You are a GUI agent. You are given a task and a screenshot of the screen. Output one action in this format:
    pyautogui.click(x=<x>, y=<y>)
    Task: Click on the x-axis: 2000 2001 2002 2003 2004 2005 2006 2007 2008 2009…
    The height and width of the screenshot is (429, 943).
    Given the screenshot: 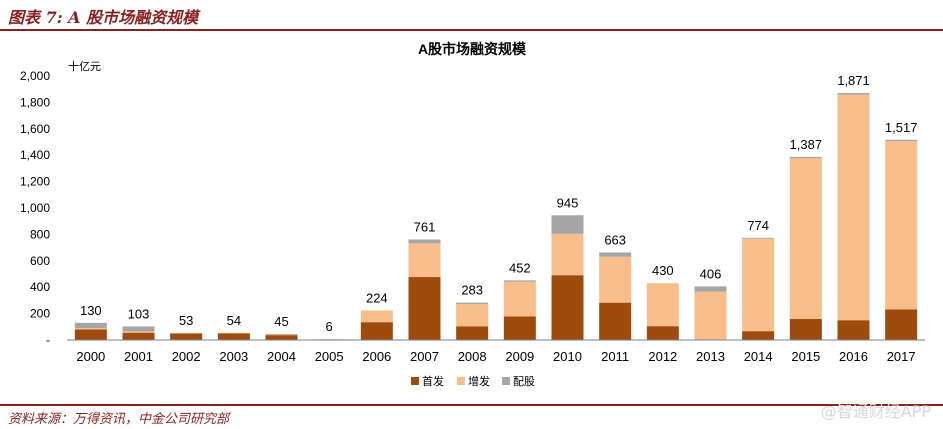 What is the action you would take?
    pyautogui.click(x=496, y=351)
    